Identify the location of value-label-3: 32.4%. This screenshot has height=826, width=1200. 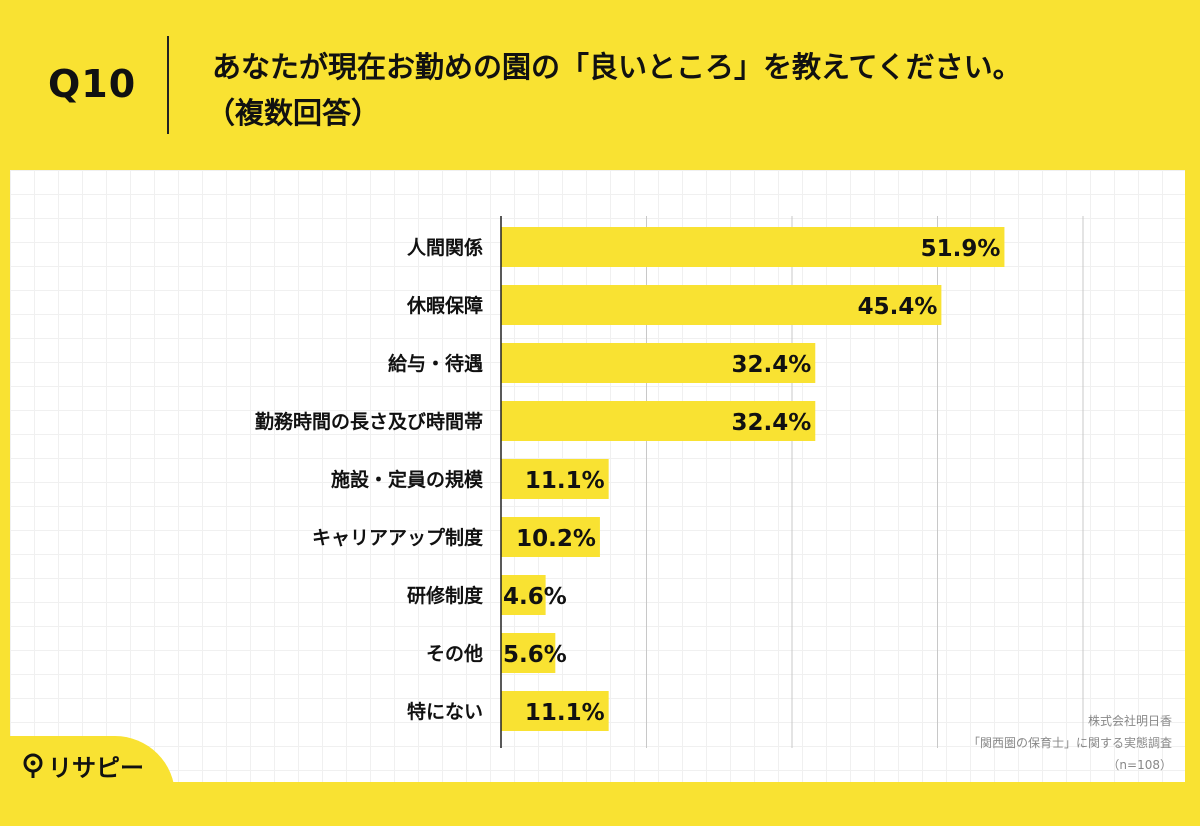
(771, 423).